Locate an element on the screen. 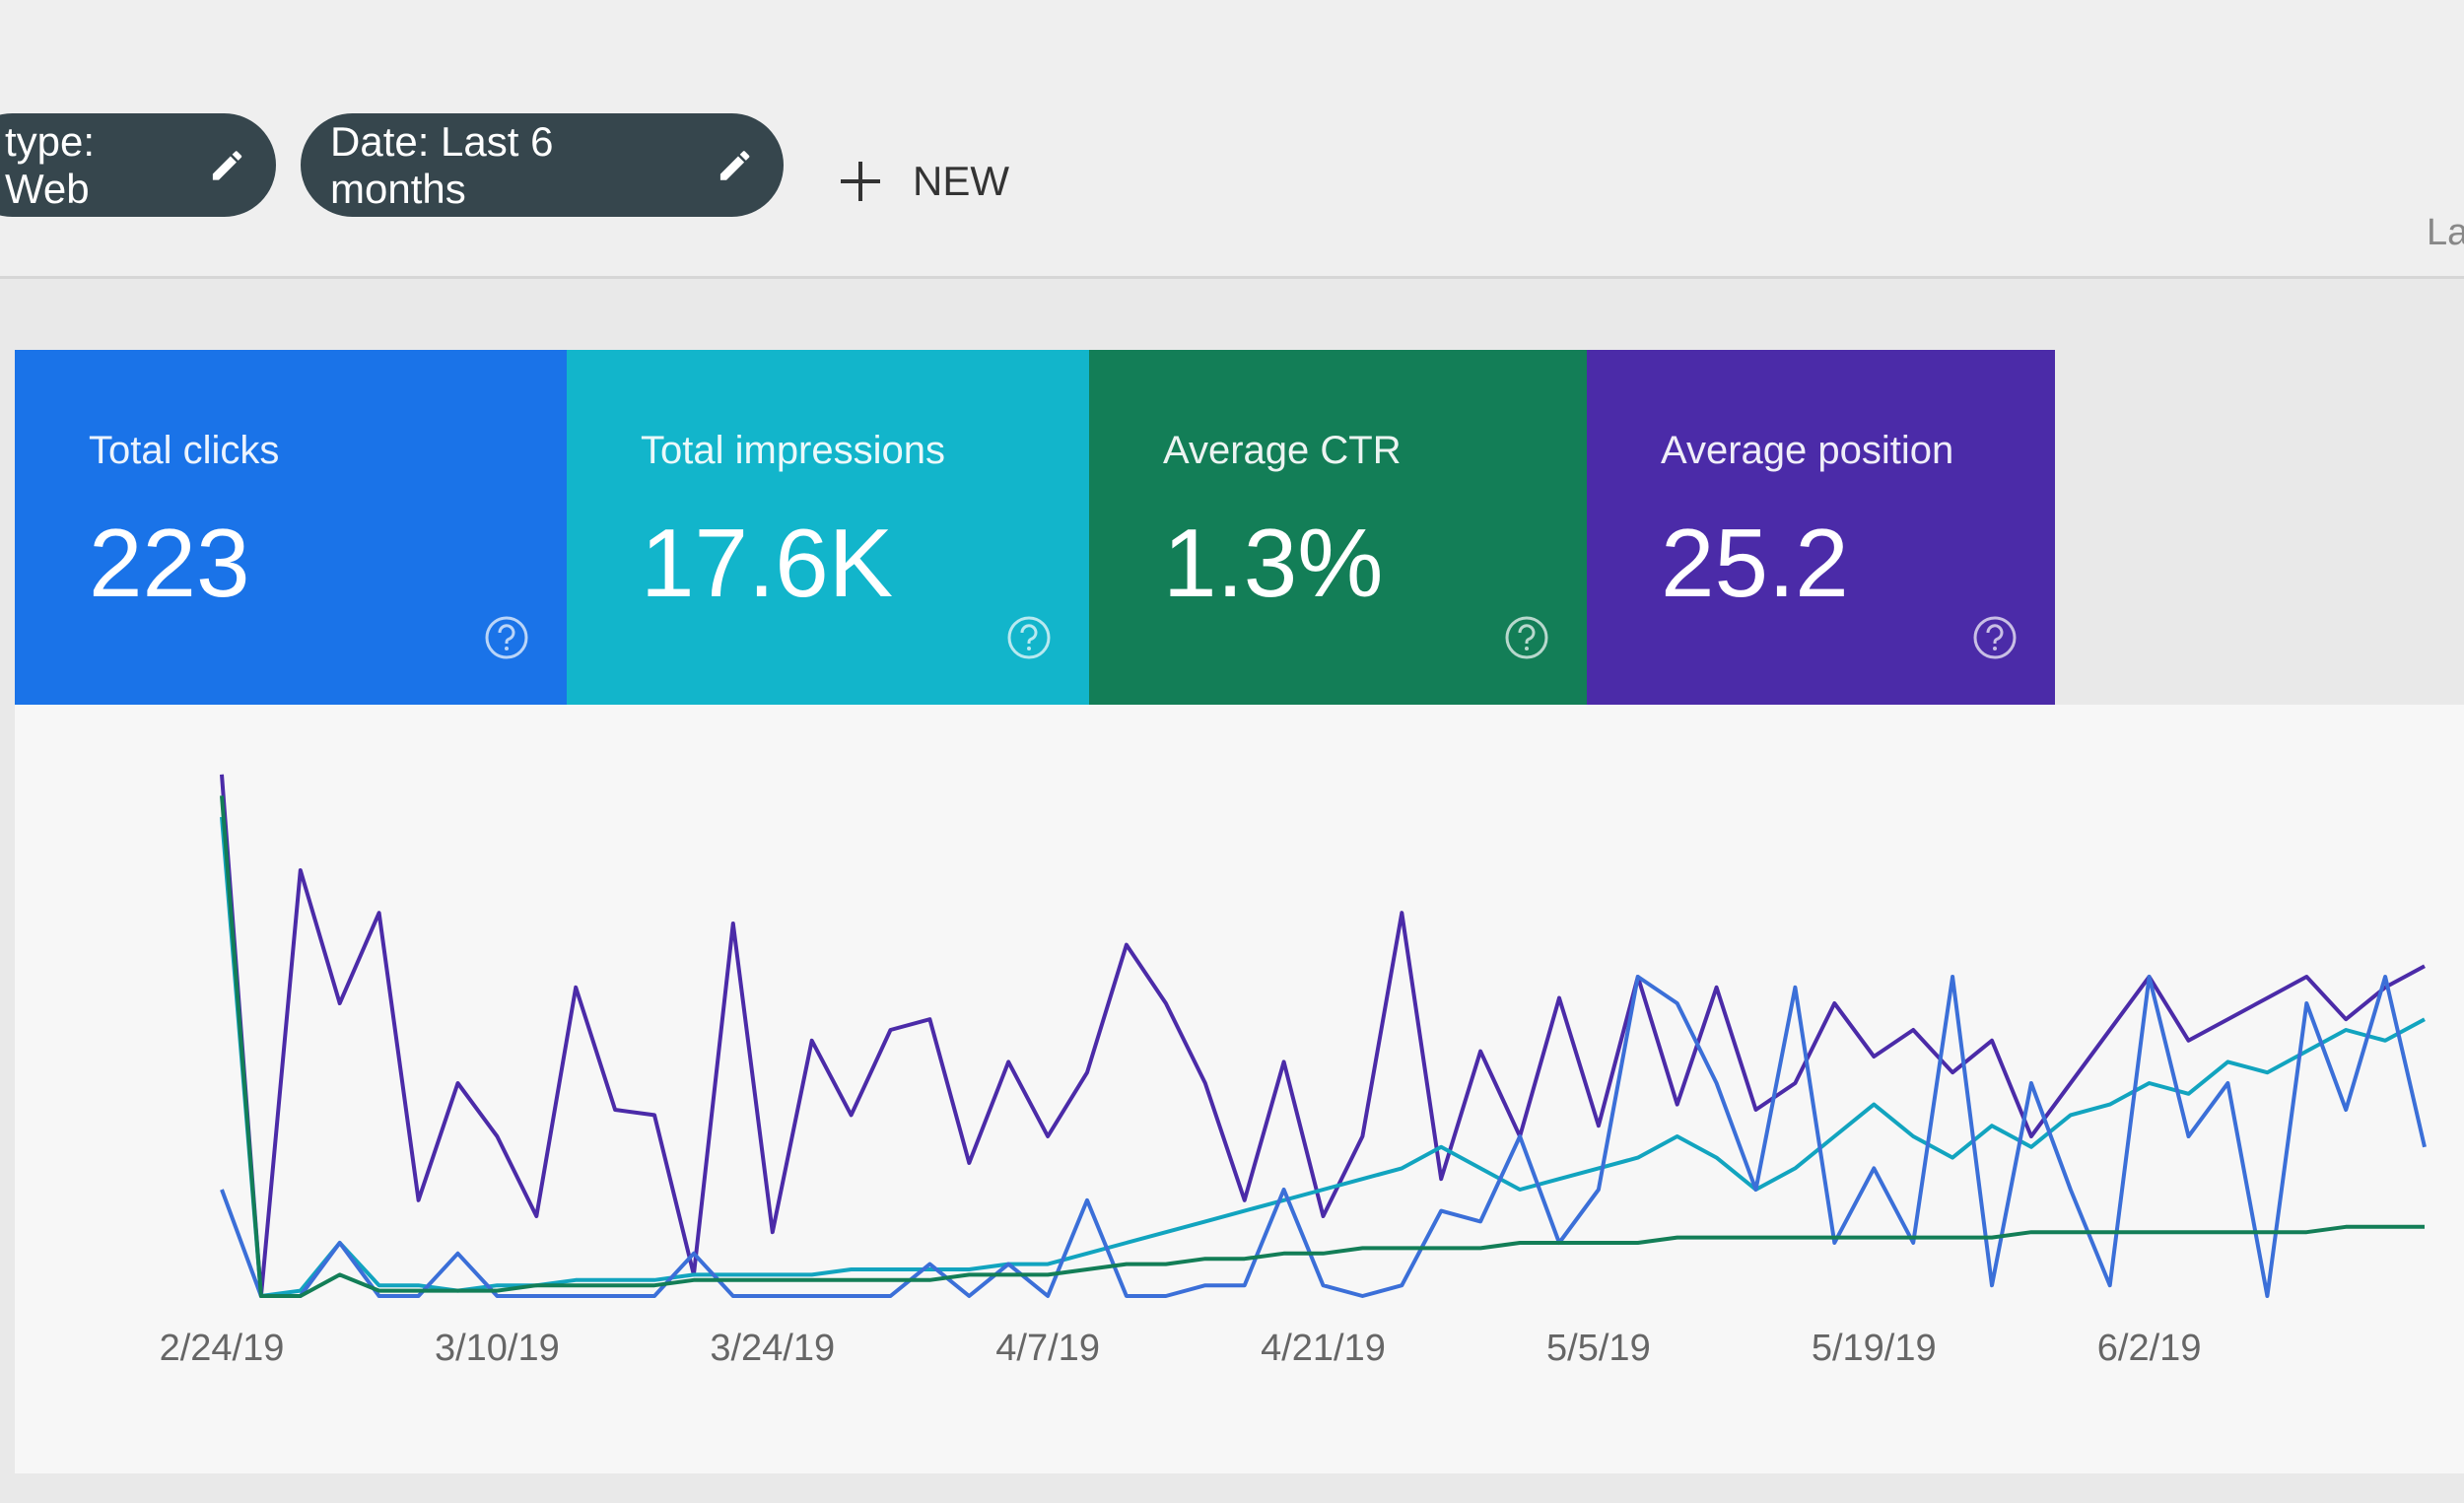 The width and height of the screenshot is (2464, 1503). filter-chip: Date: Last 6 months is located at coordinates (542, 165).